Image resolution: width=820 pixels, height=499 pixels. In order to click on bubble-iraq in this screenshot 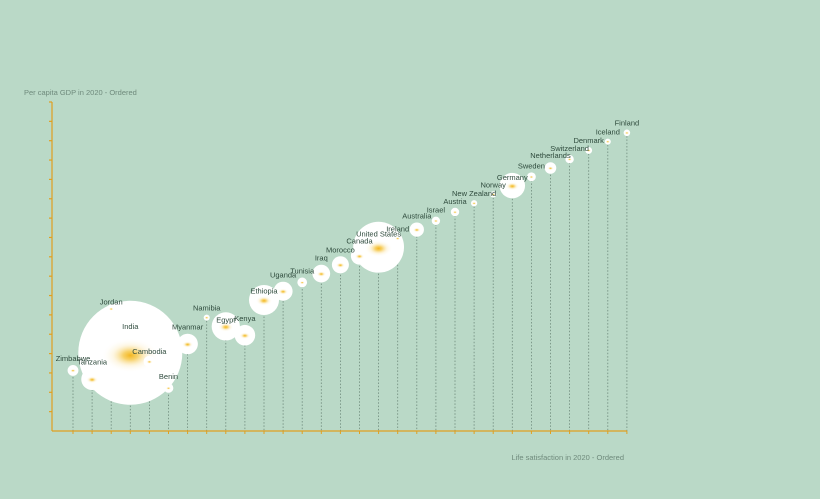, I will do `click(321, 273)`.